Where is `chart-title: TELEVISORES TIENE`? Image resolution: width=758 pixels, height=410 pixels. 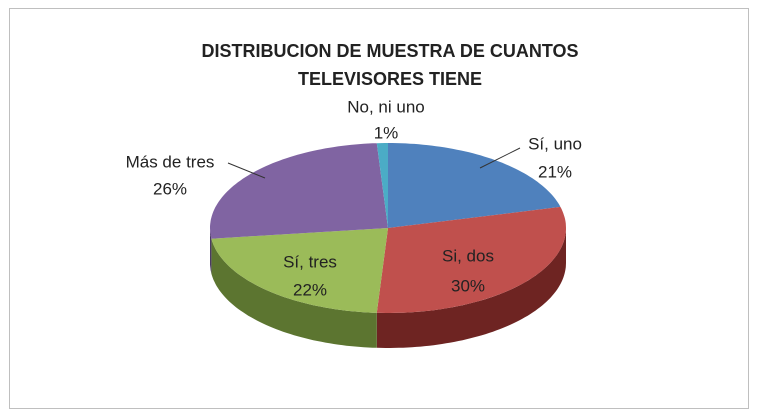 chart-title: TELEVISORES TIENE is located at coordinates (390, 79).